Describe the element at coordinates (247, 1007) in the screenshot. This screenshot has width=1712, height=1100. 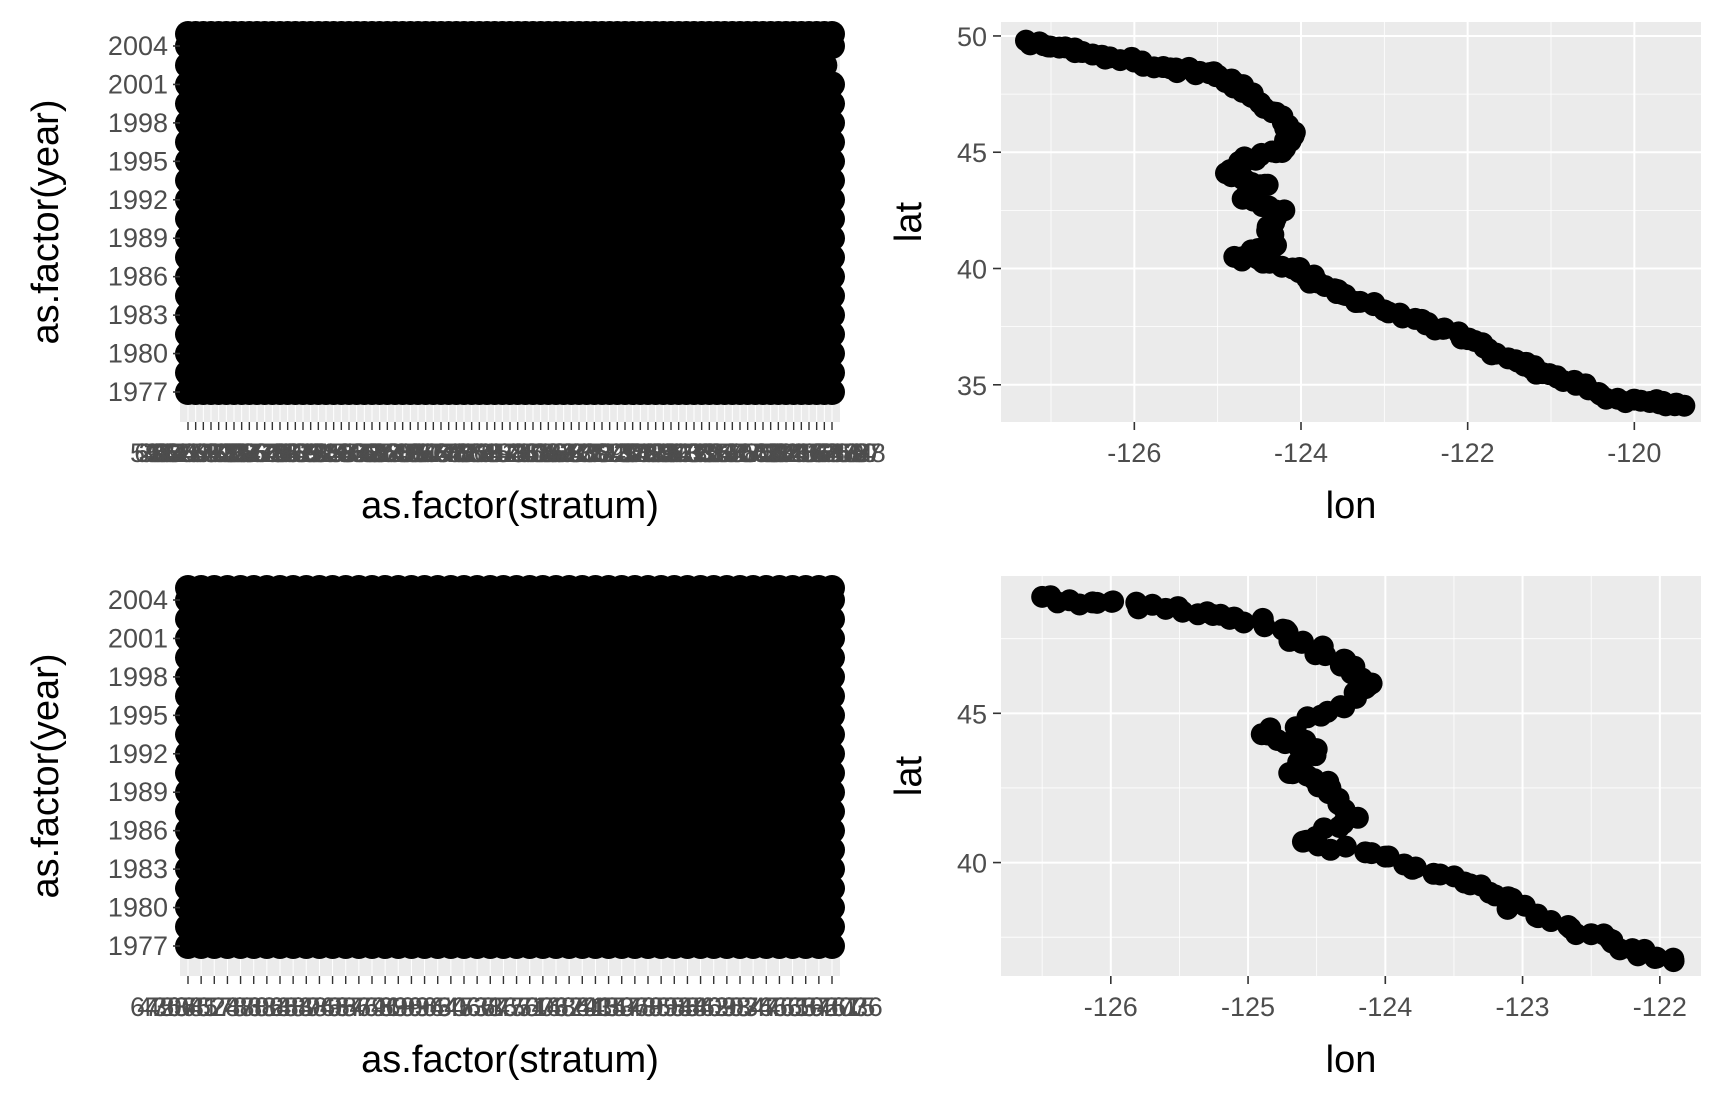
I see `x-tick-label: 83` at that location.